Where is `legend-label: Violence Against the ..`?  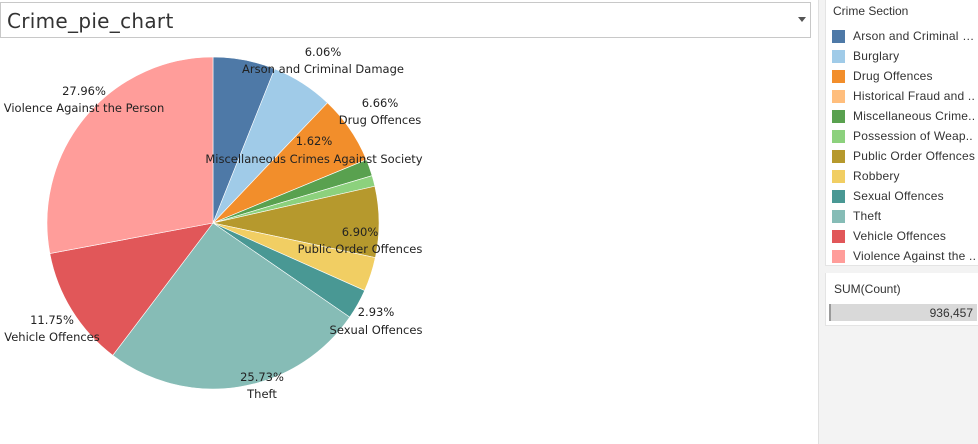 legend-label: Violence Against the .. is located at coordinates (915, 256).